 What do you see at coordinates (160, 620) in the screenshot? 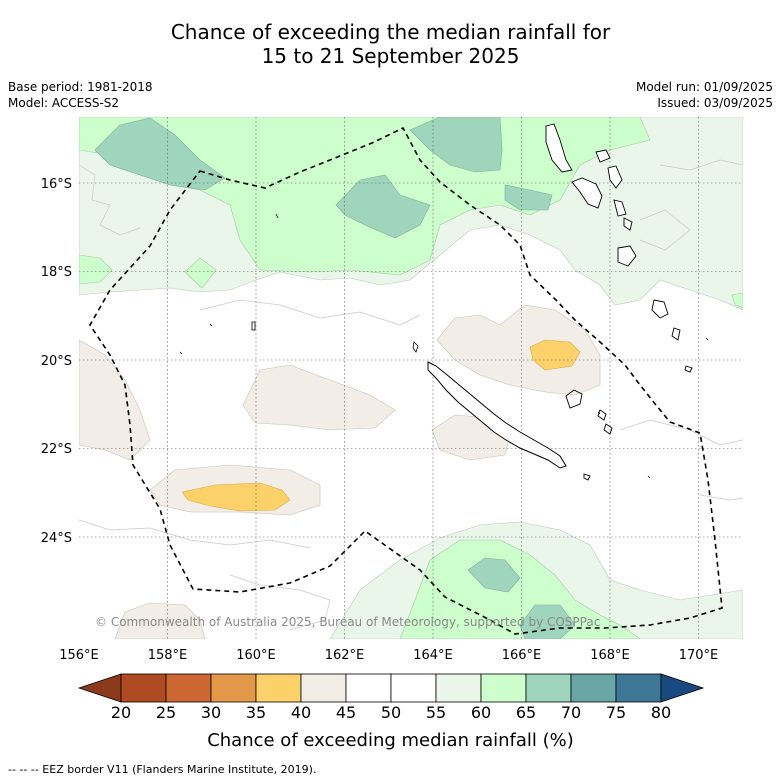
I see `band-40-45-bottom` at bounding box center [160, 620].